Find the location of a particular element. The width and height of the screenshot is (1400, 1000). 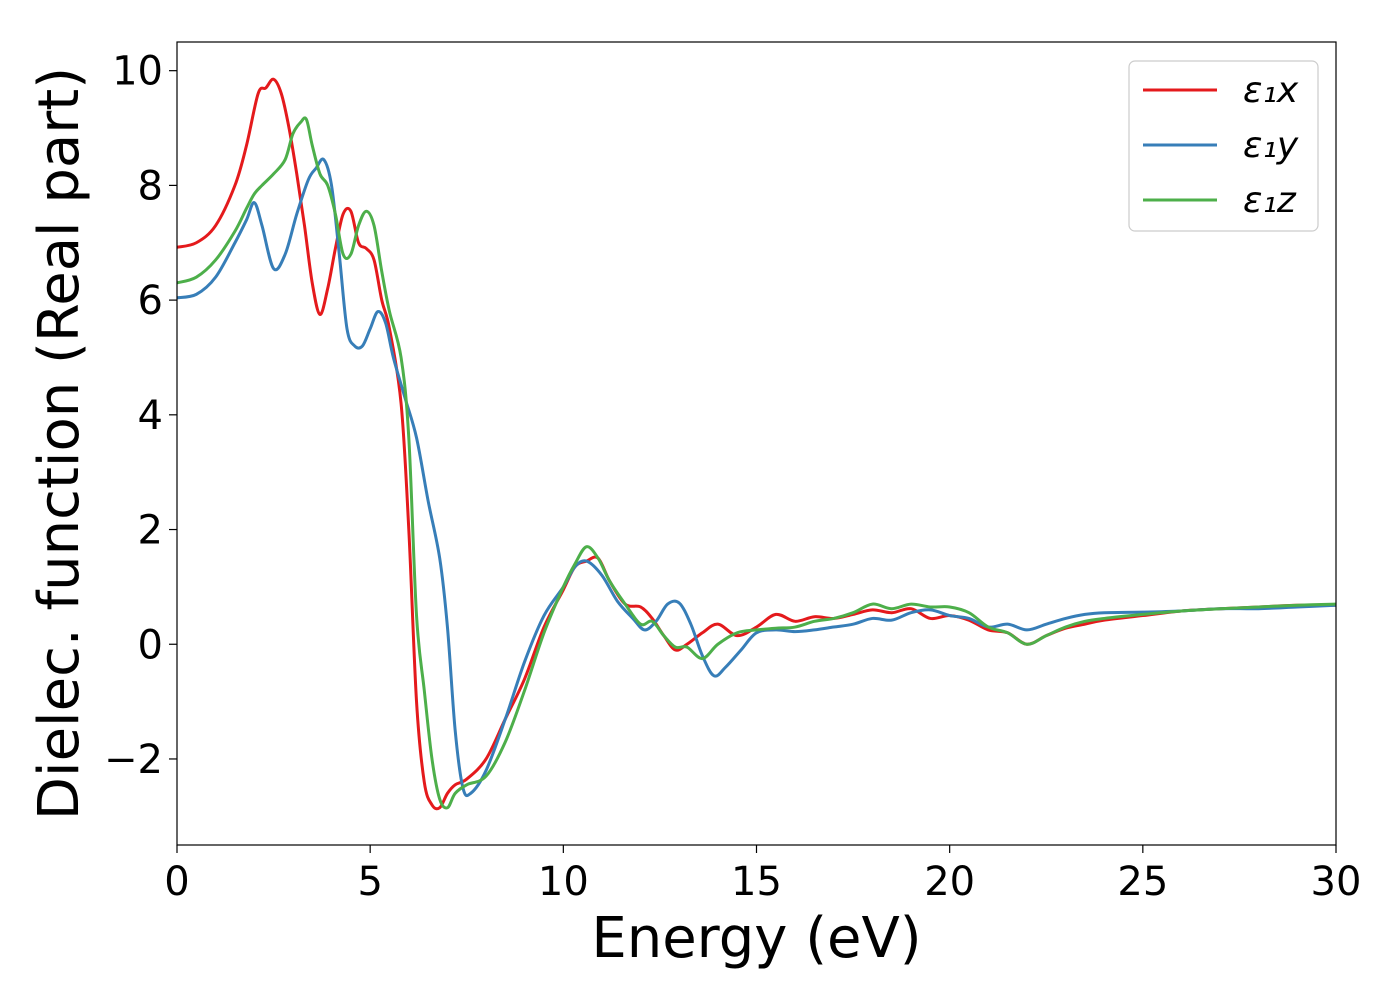

y-tick-label: 4 is located at coordinates (150, 416).